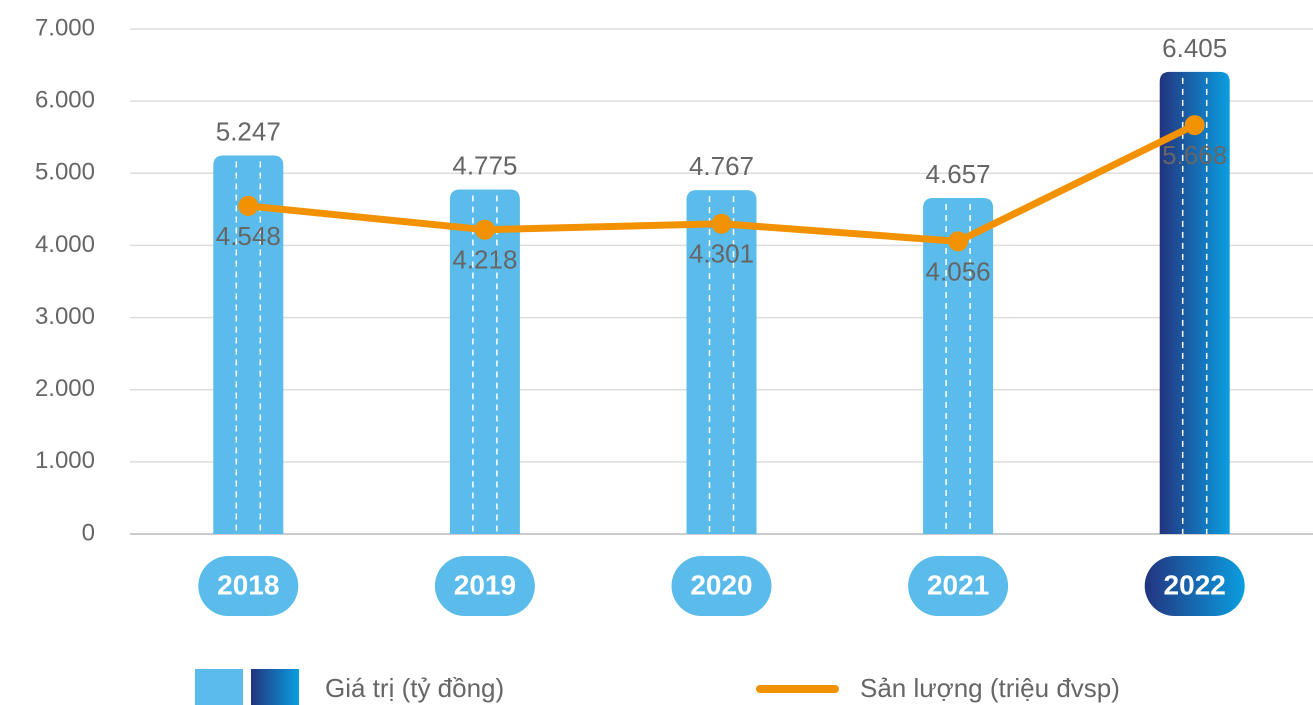 Image resolution: width=1313 pixels, height=705 pixels. I want to click on x-tick-label: 2019, so click(485, 584).